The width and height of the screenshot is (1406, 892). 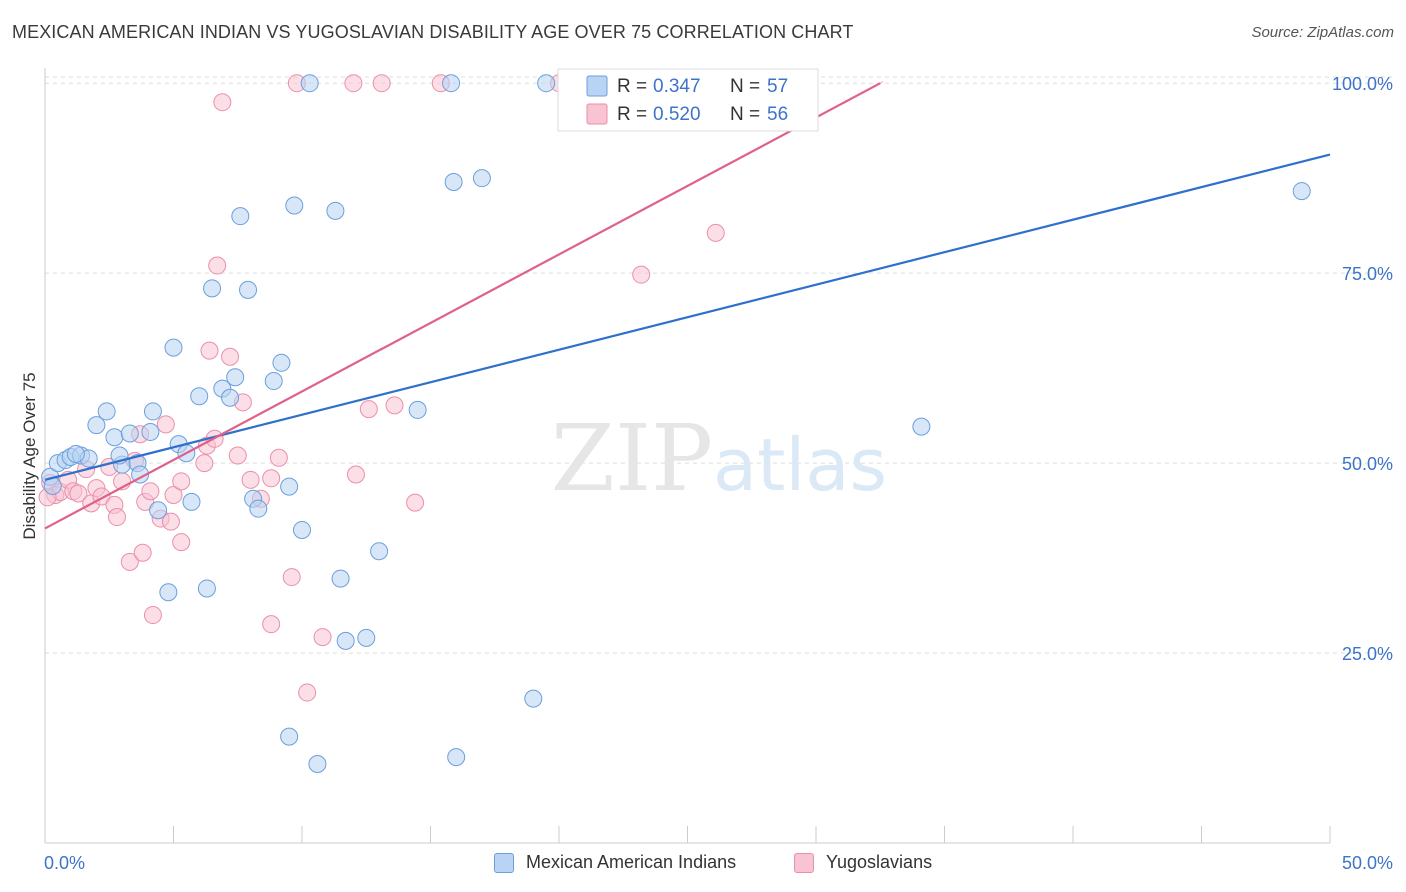 What do you see at coordinates (1362, 84) in the screenshot?
I see `y-tick-label: 100.0%` at bounding box center [1362, 84].